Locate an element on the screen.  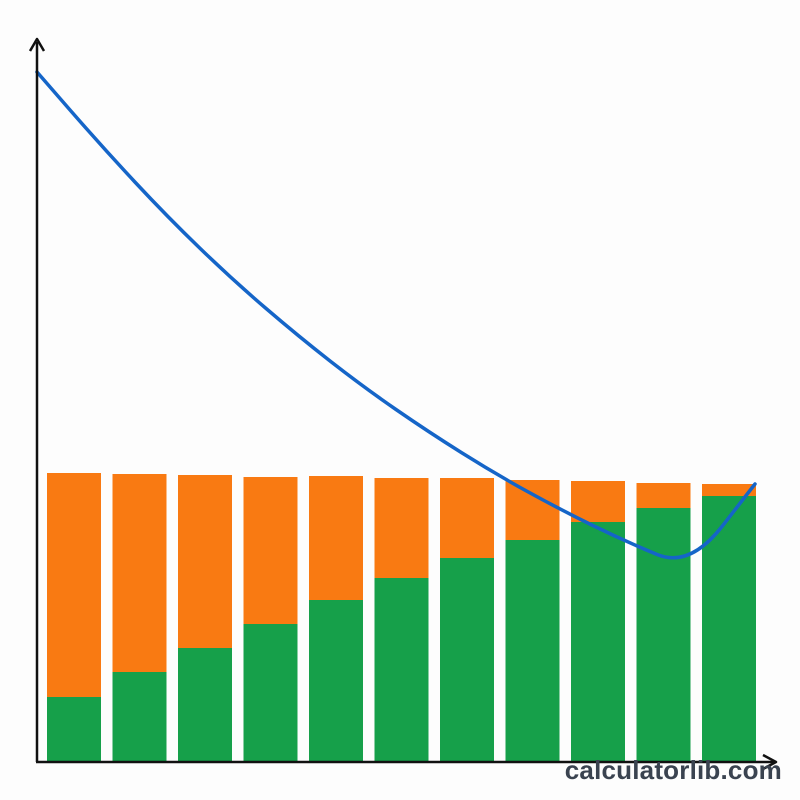
x-axis-arrow is located at coordinates (770, 762).